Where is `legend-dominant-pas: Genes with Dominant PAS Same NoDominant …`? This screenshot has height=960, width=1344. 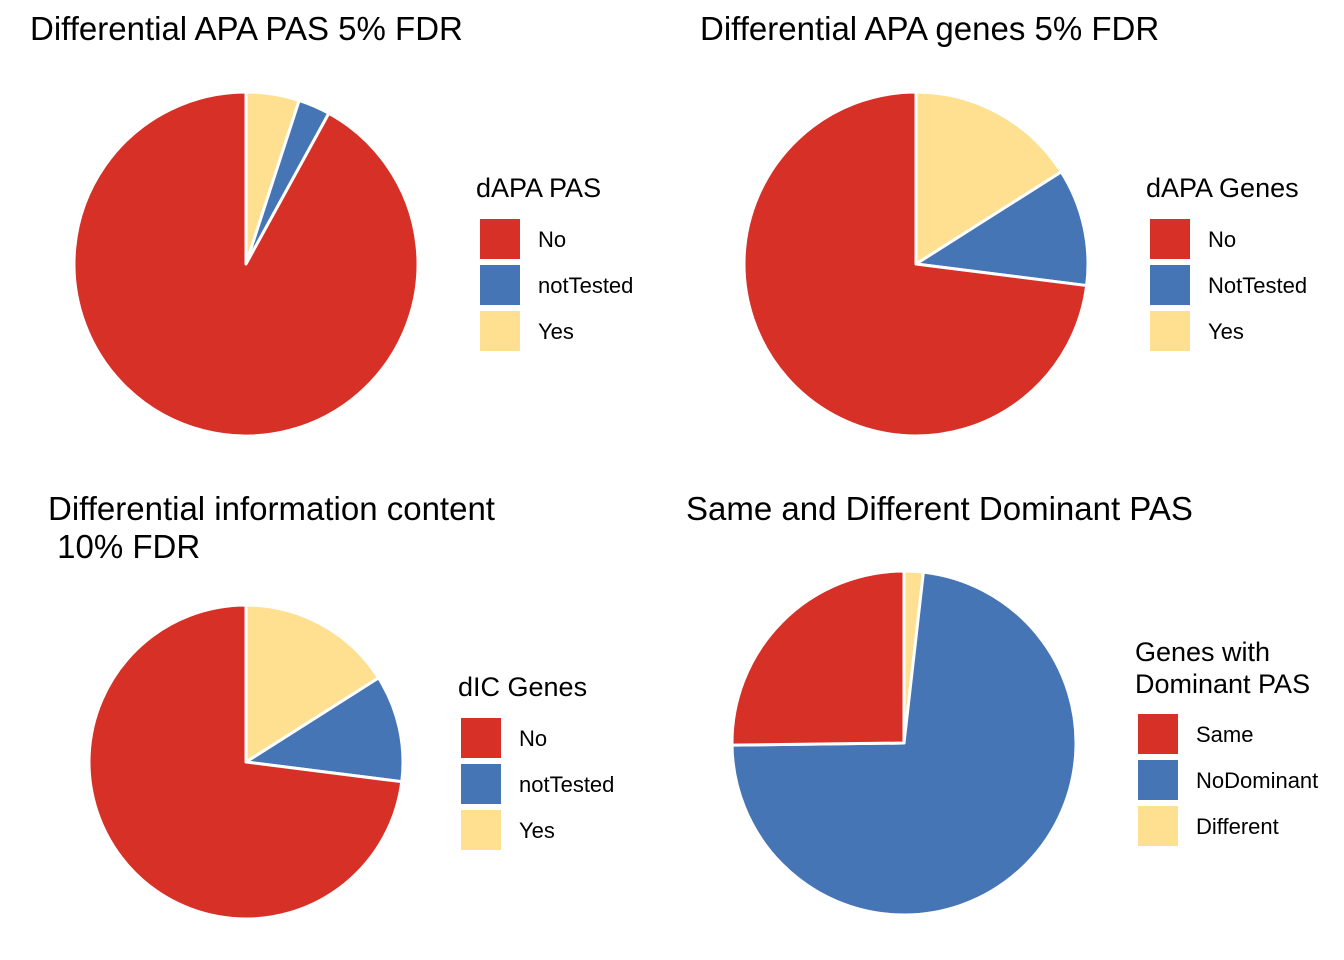
legend-dominant-pas: Genes with Dominant PAS Same NoDominant … is located at coordinates (1226, 741).